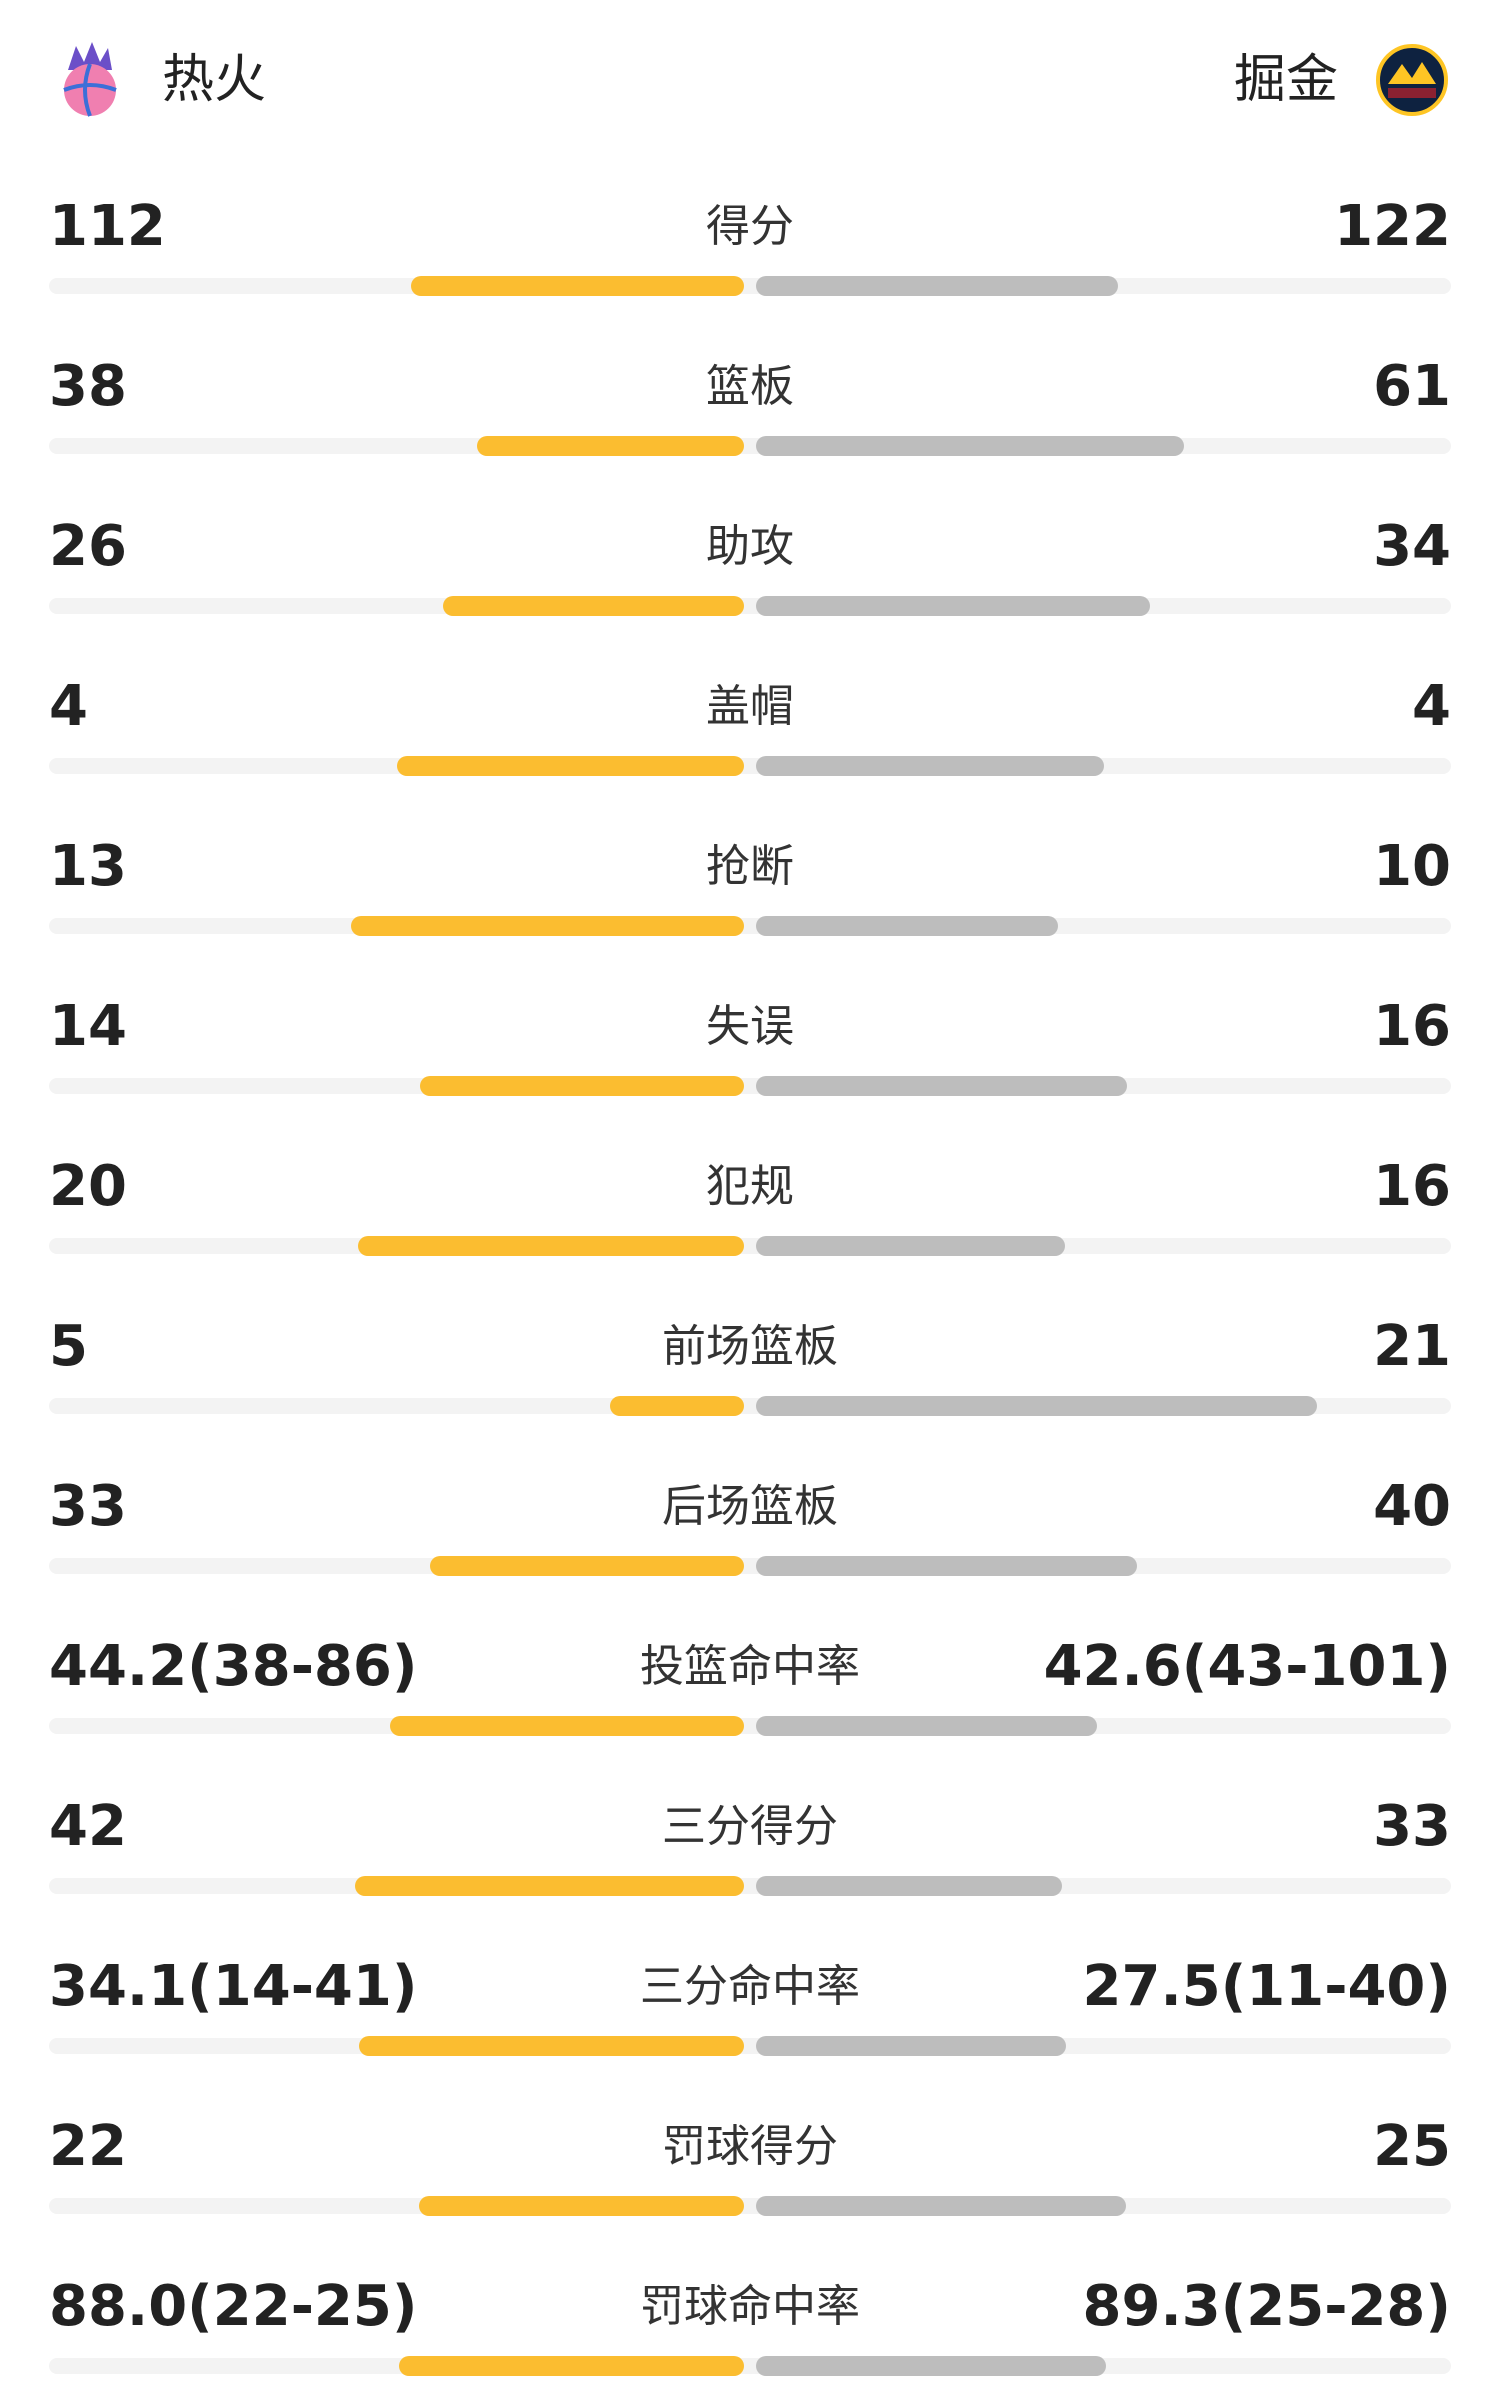  I want to click on stat-label: 抢断, so click(750, 866).